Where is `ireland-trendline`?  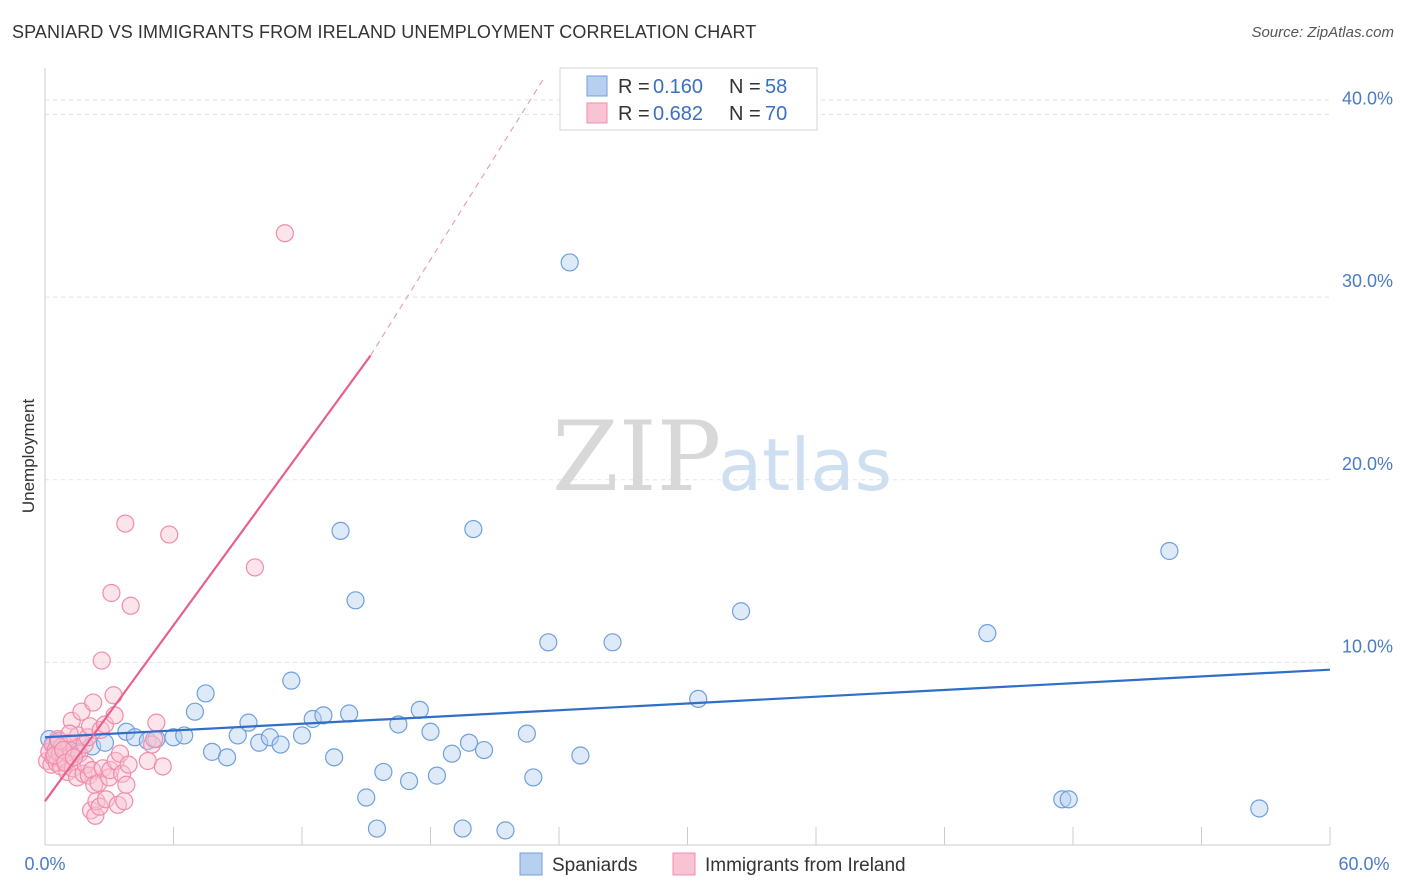 ireland-trendline is located at coordinates (208, 578).